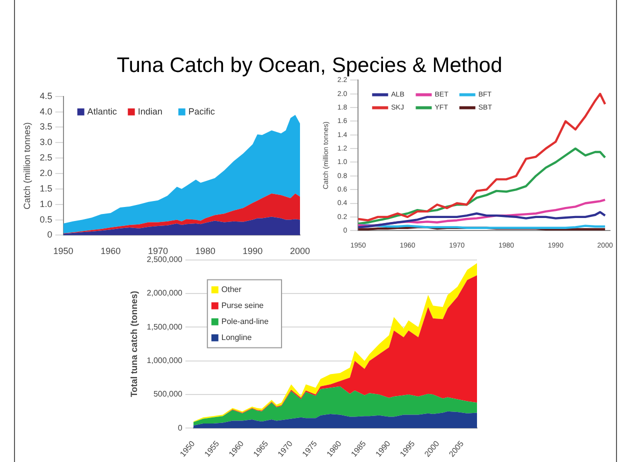 This screenshot has height=462, width=619. Describe the element at coordinates (46, 173) in the screenshot. I see `y-tick-label: 2.0` at that location.